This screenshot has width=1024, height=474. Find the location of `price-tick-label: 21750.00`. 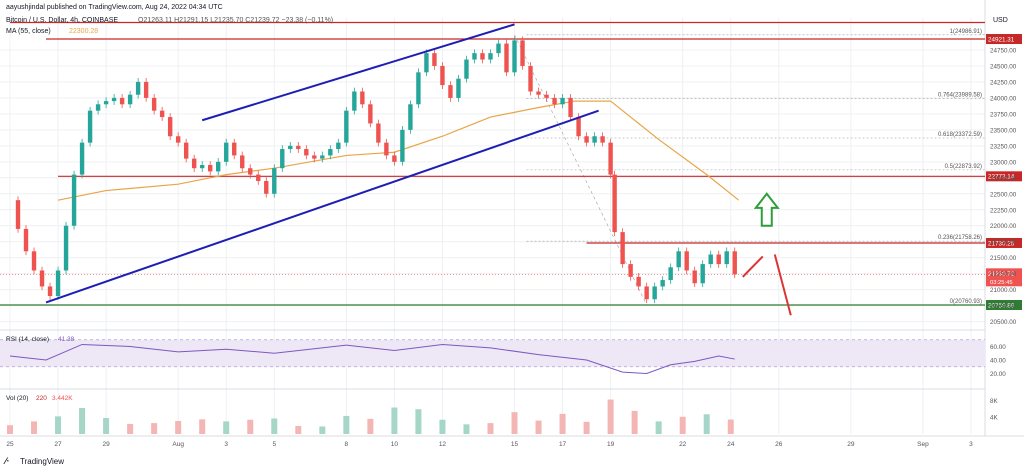

price-tick-label: 21750.00 is located at coordinates (1003, 242).